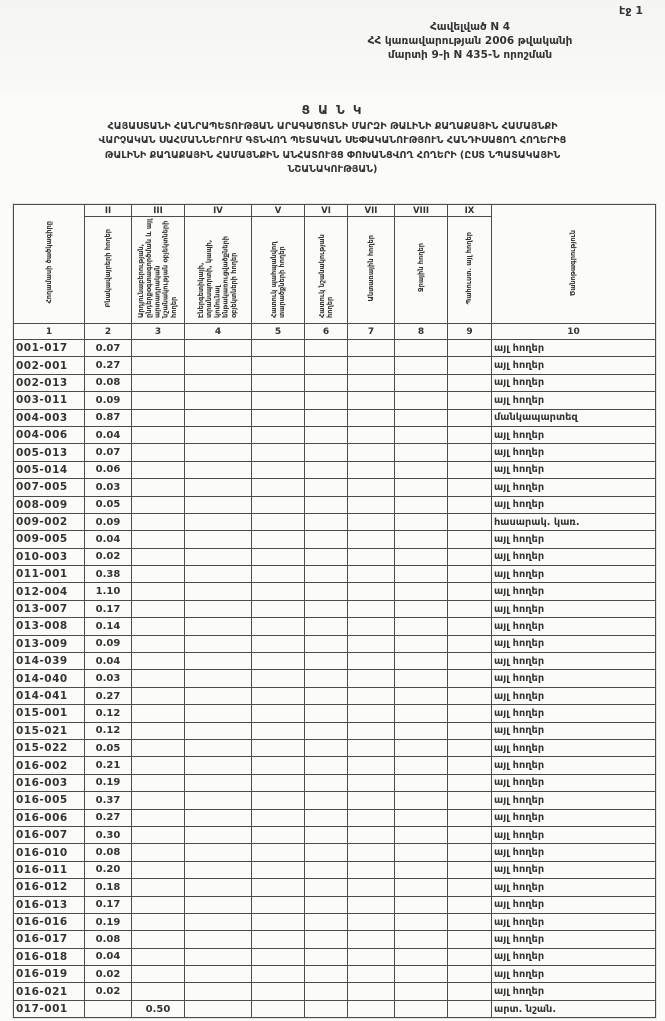 This screenshot has width=665, height=1021. I want to click on table-row: 016-003 0.19 այլ հողեր, so click(334, 783).